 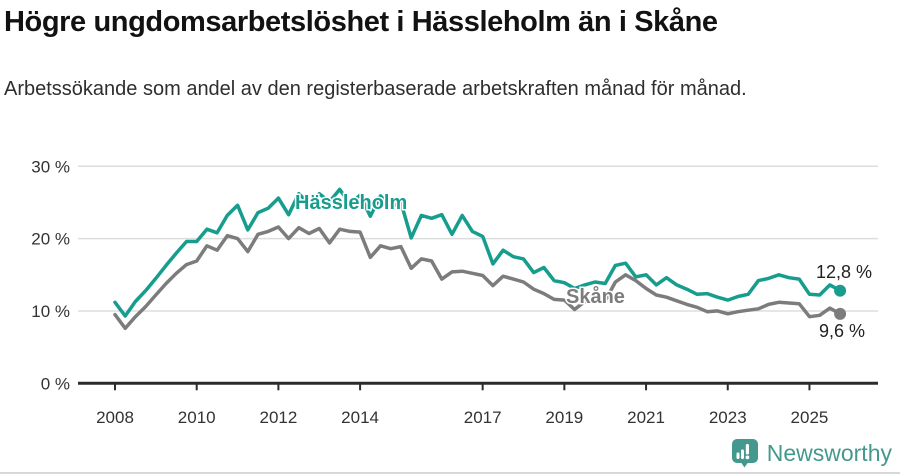 What do you see at coordinates (842, 331) in the screenshot?
I see `end-value-label-skane: 9,6 %` at bounding box center [842, 331].